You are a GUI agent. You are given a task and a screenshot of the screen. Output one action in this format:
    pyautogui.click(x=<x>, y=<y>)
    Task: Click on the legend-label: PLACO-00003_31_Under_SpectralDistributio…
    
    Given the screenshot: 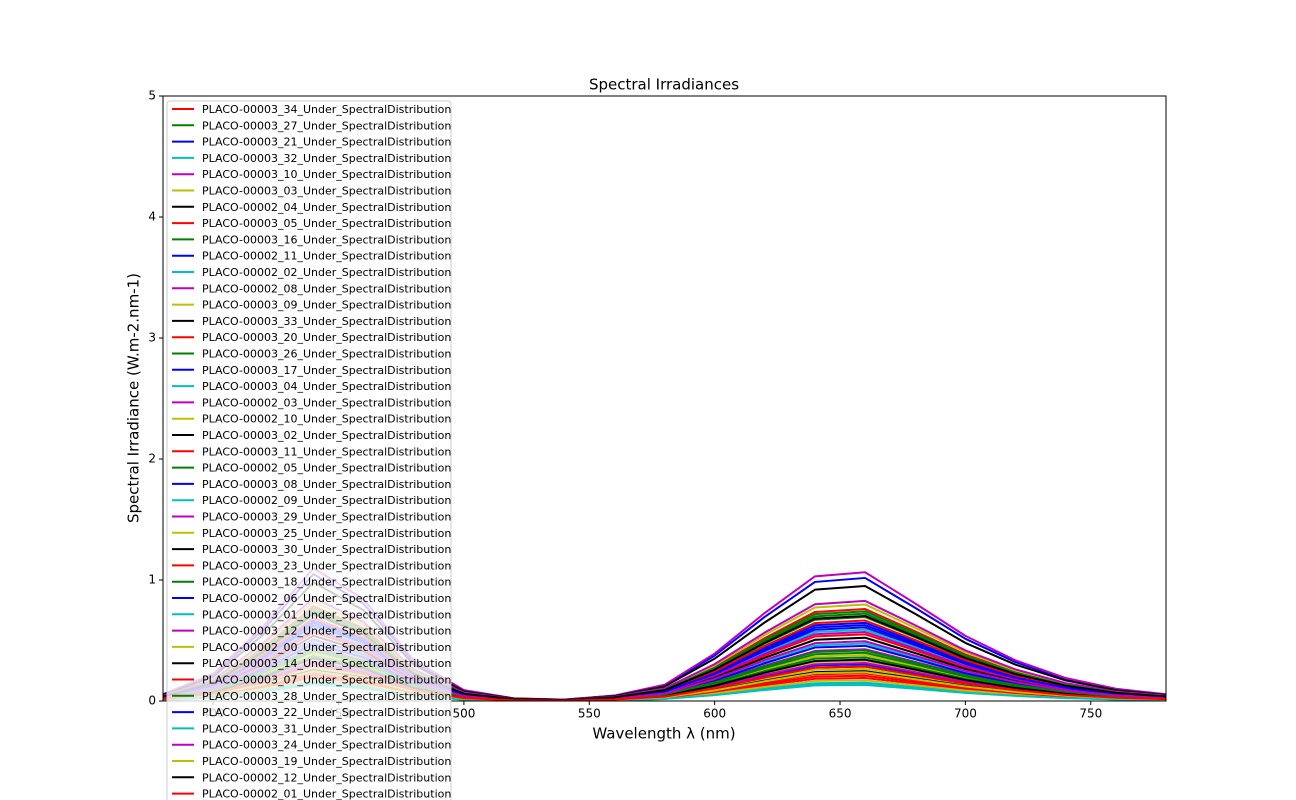 What is the action you would take?
    pyautogui.click(x=326, y=728)
    